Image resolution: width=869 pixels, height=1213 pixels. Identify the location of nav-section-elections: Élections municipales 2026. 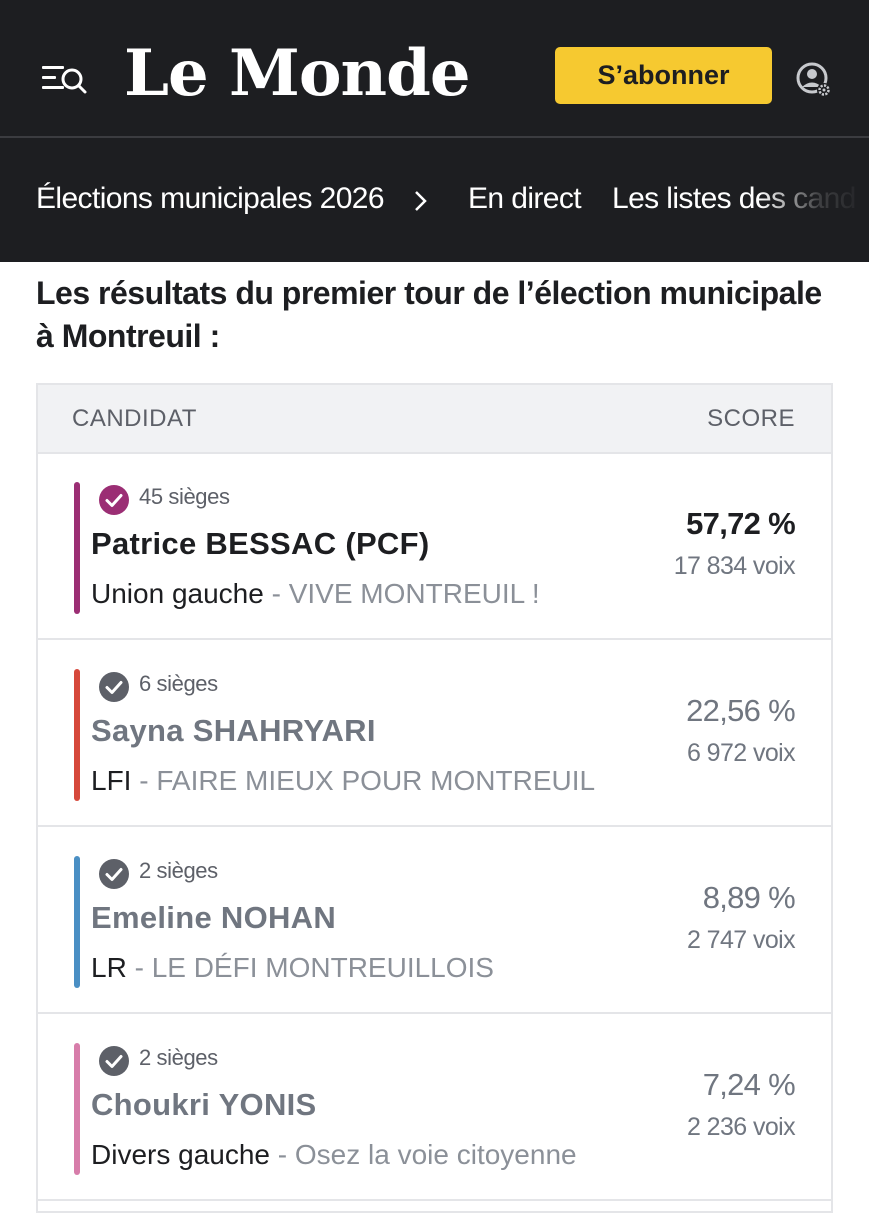
(210, 198).